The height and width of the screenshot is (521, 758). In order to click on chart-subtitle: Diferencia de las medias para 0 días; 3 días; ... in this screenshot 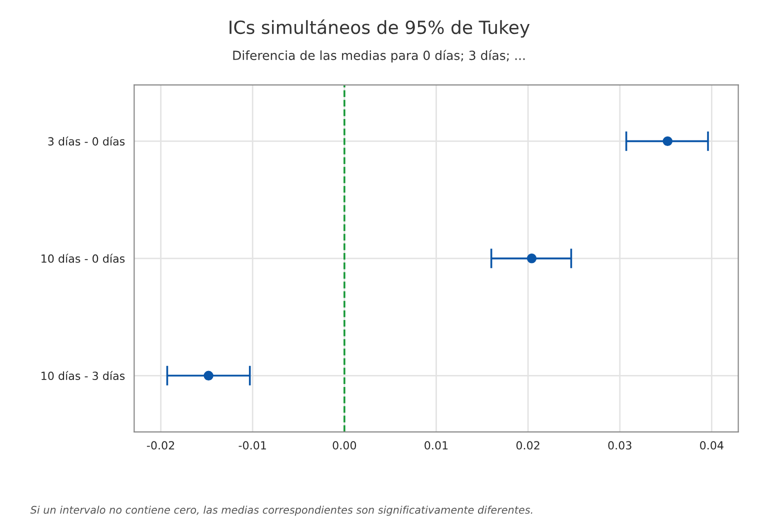, I will do `click(379, 56)`.